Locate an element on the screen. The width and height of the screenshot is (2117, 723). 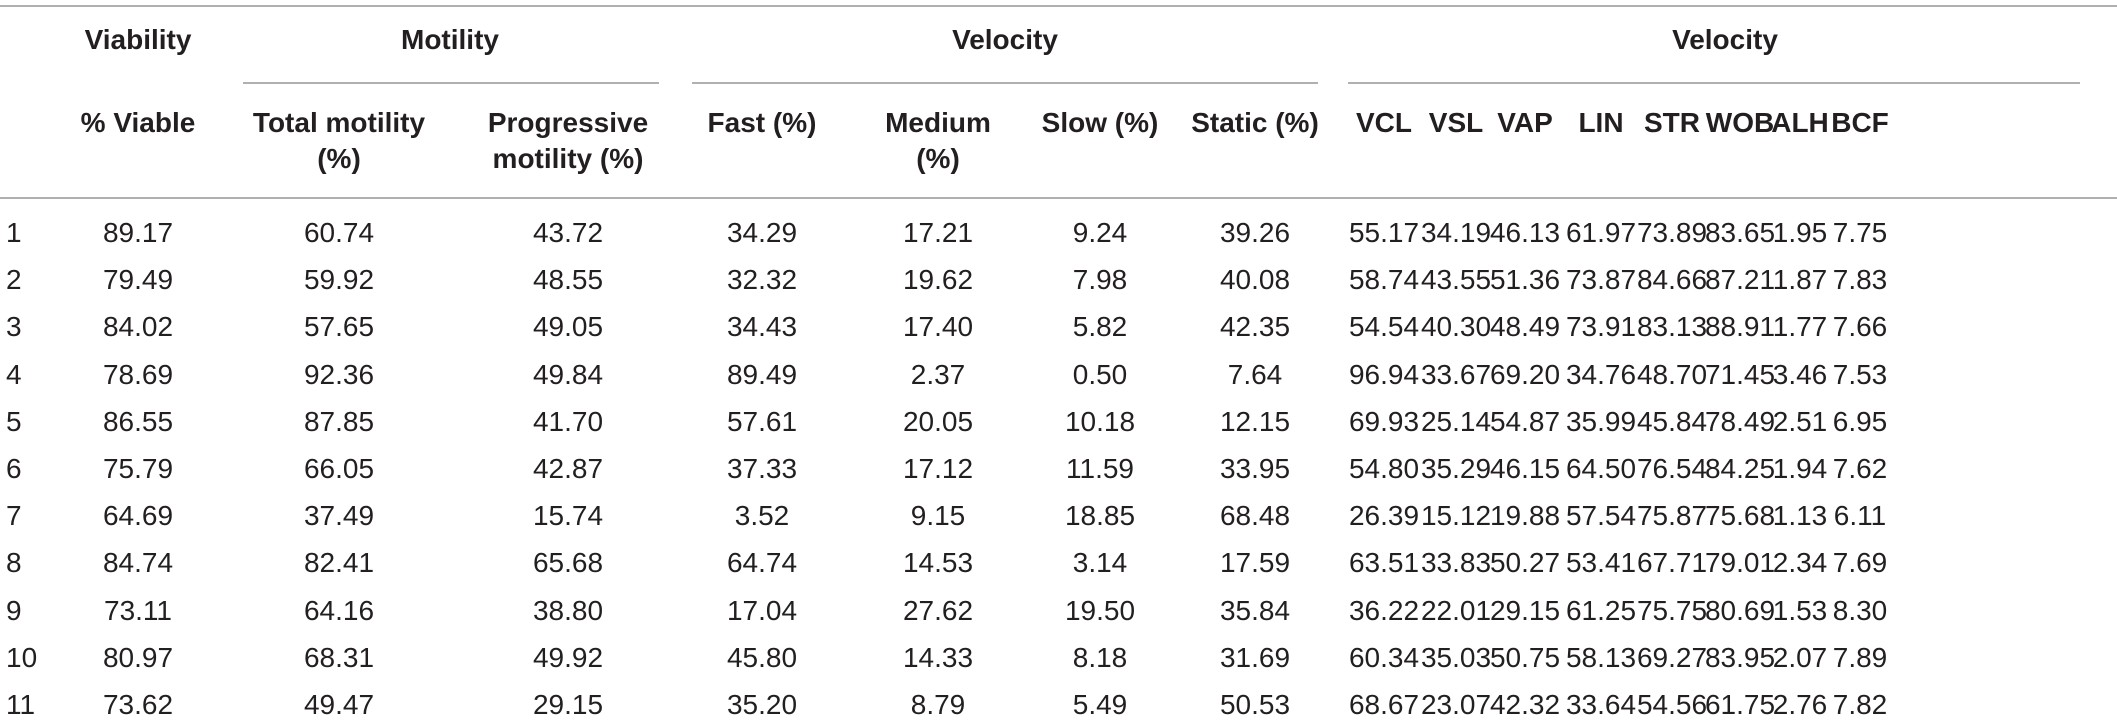
table-cell: 41.70 is located at coordinates (568, 421).